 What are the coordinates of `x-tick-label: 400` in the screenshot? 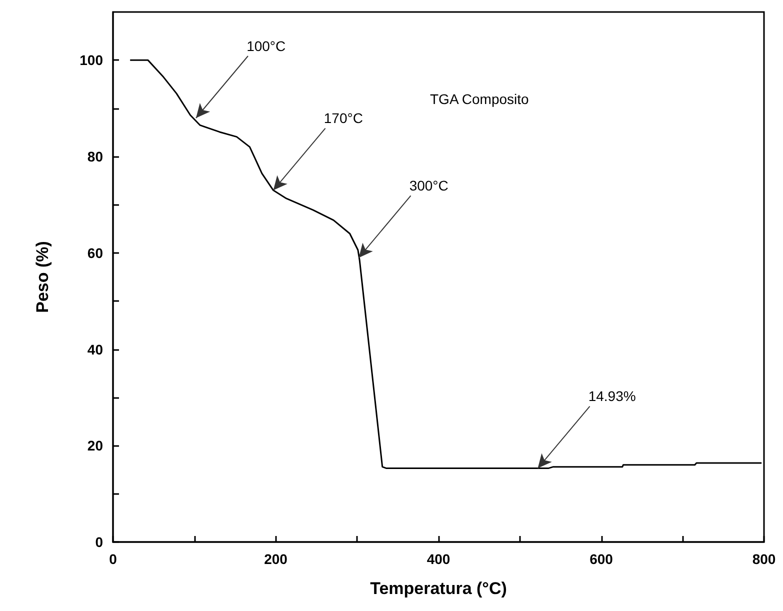 It's located at (438, 559).